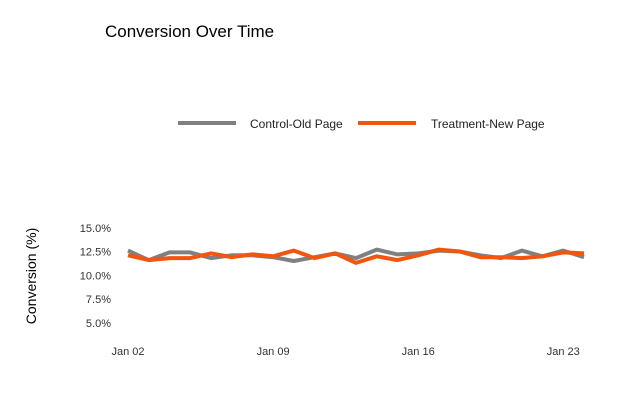 The width and height of the screenshot is (630, 410). What do you see at coordinates (95, 253) in the screenshot?
I see `y-tick-label: 12.5%` at bounding box center [95, 253].